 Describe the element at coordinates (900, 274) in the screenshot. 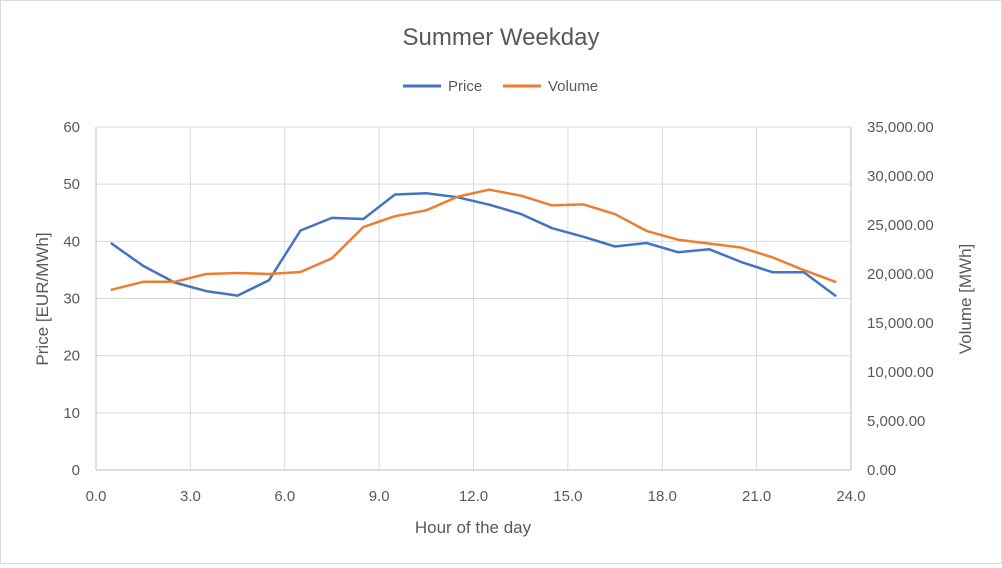

I see `y2-tick-label: 20,000.00` at that location.